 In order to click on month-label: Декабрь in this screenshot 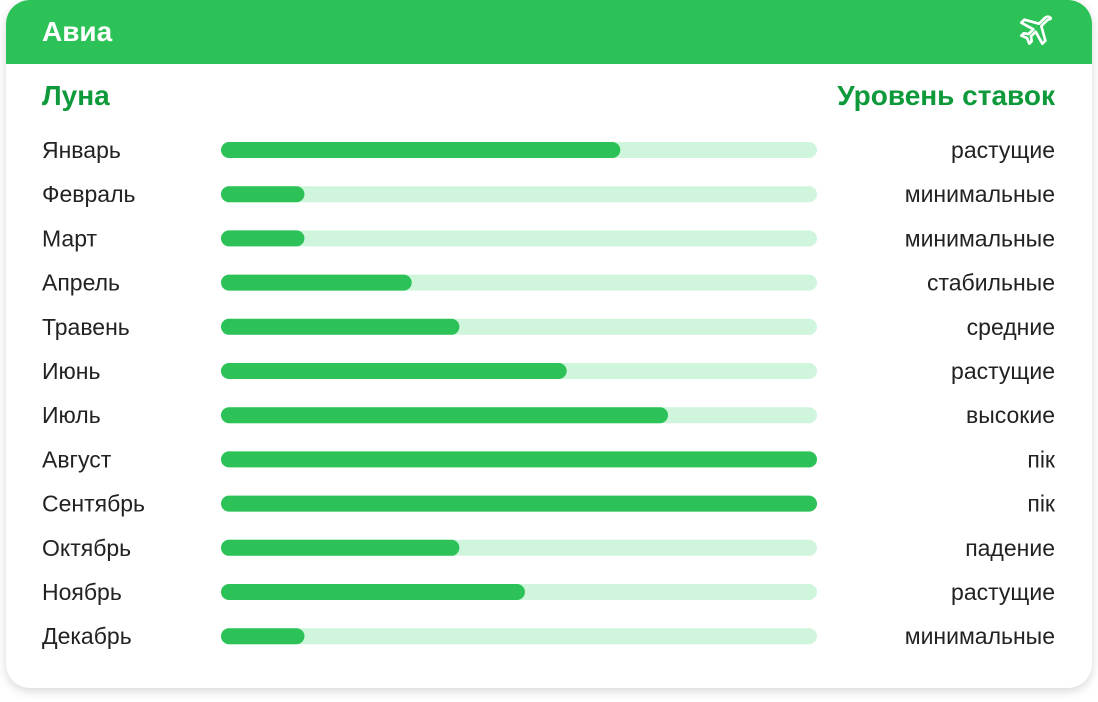, I will do `click(87, 636)`.